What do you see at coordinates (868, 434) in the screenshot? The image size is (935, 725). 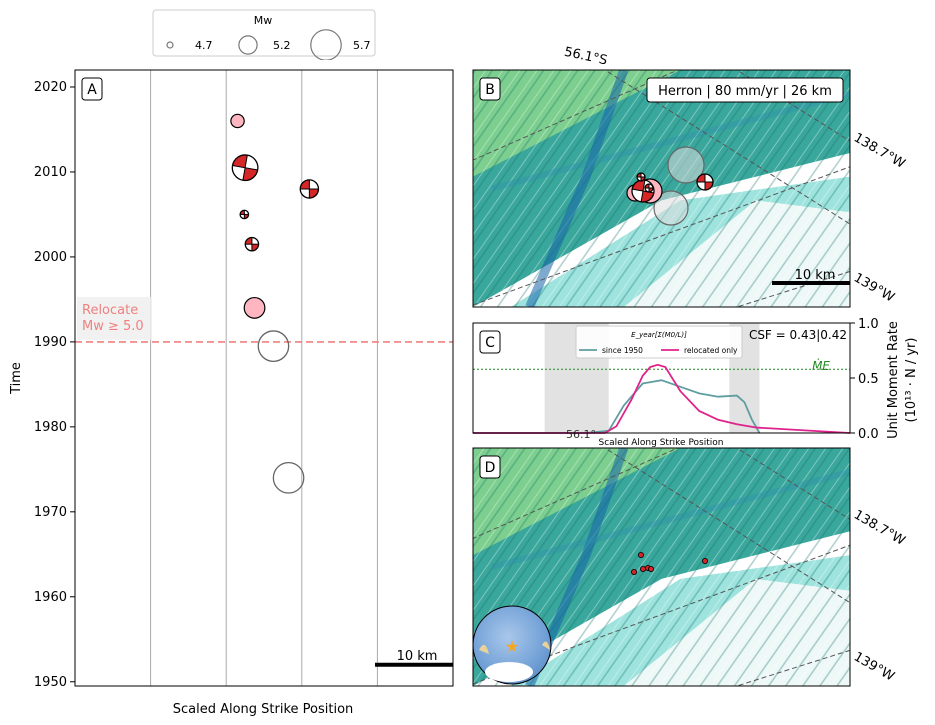 I see `y-tick-label: 0.0` at bounding box center [868, 434].